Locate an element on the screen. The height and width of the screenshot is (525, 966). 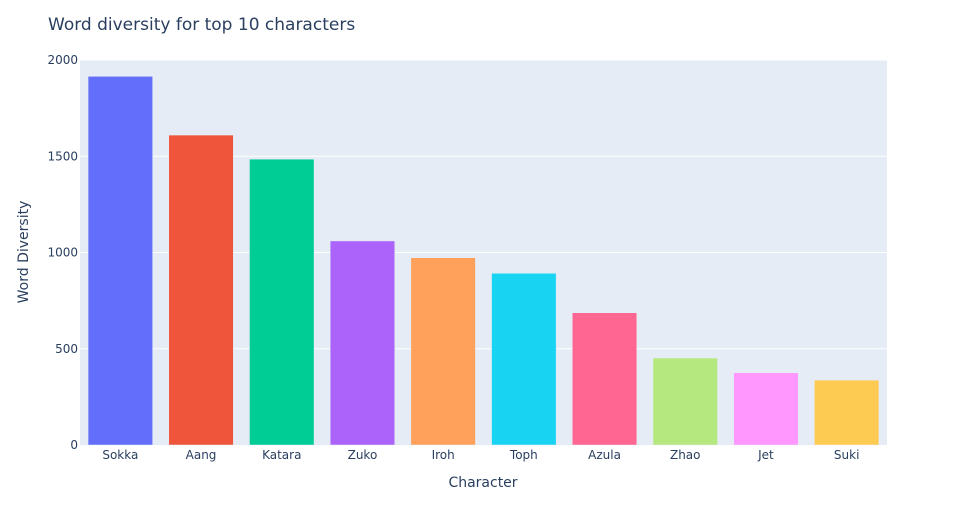
x-tick-label: Jet is located at coordinates (765, 455).